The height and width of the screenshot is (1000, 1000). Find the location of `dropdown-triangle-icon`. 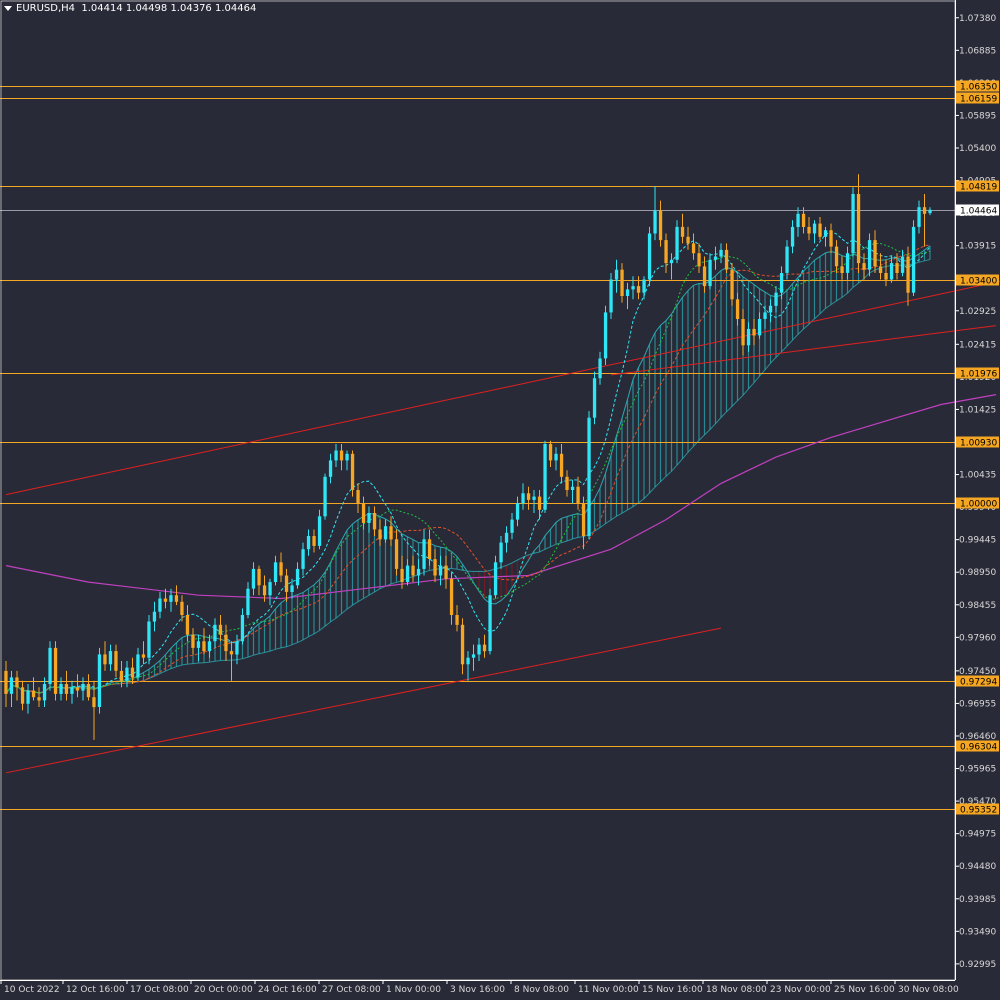

dropdown-triangle-icon is located at coordinates (8, 8).